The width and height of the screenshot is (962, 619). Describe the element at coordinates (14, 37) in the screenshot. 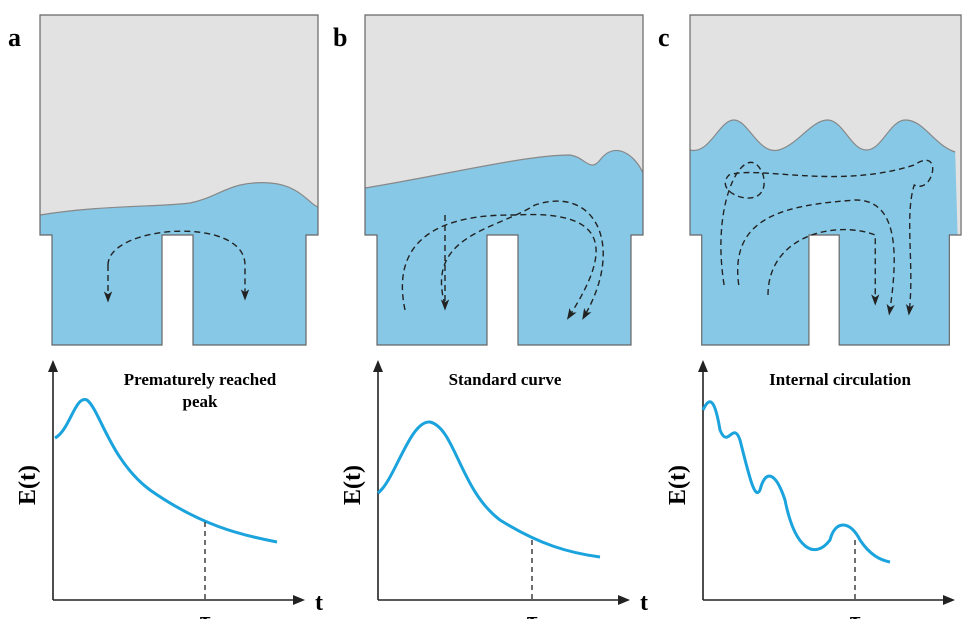

I see `panel-label: a` at that location.